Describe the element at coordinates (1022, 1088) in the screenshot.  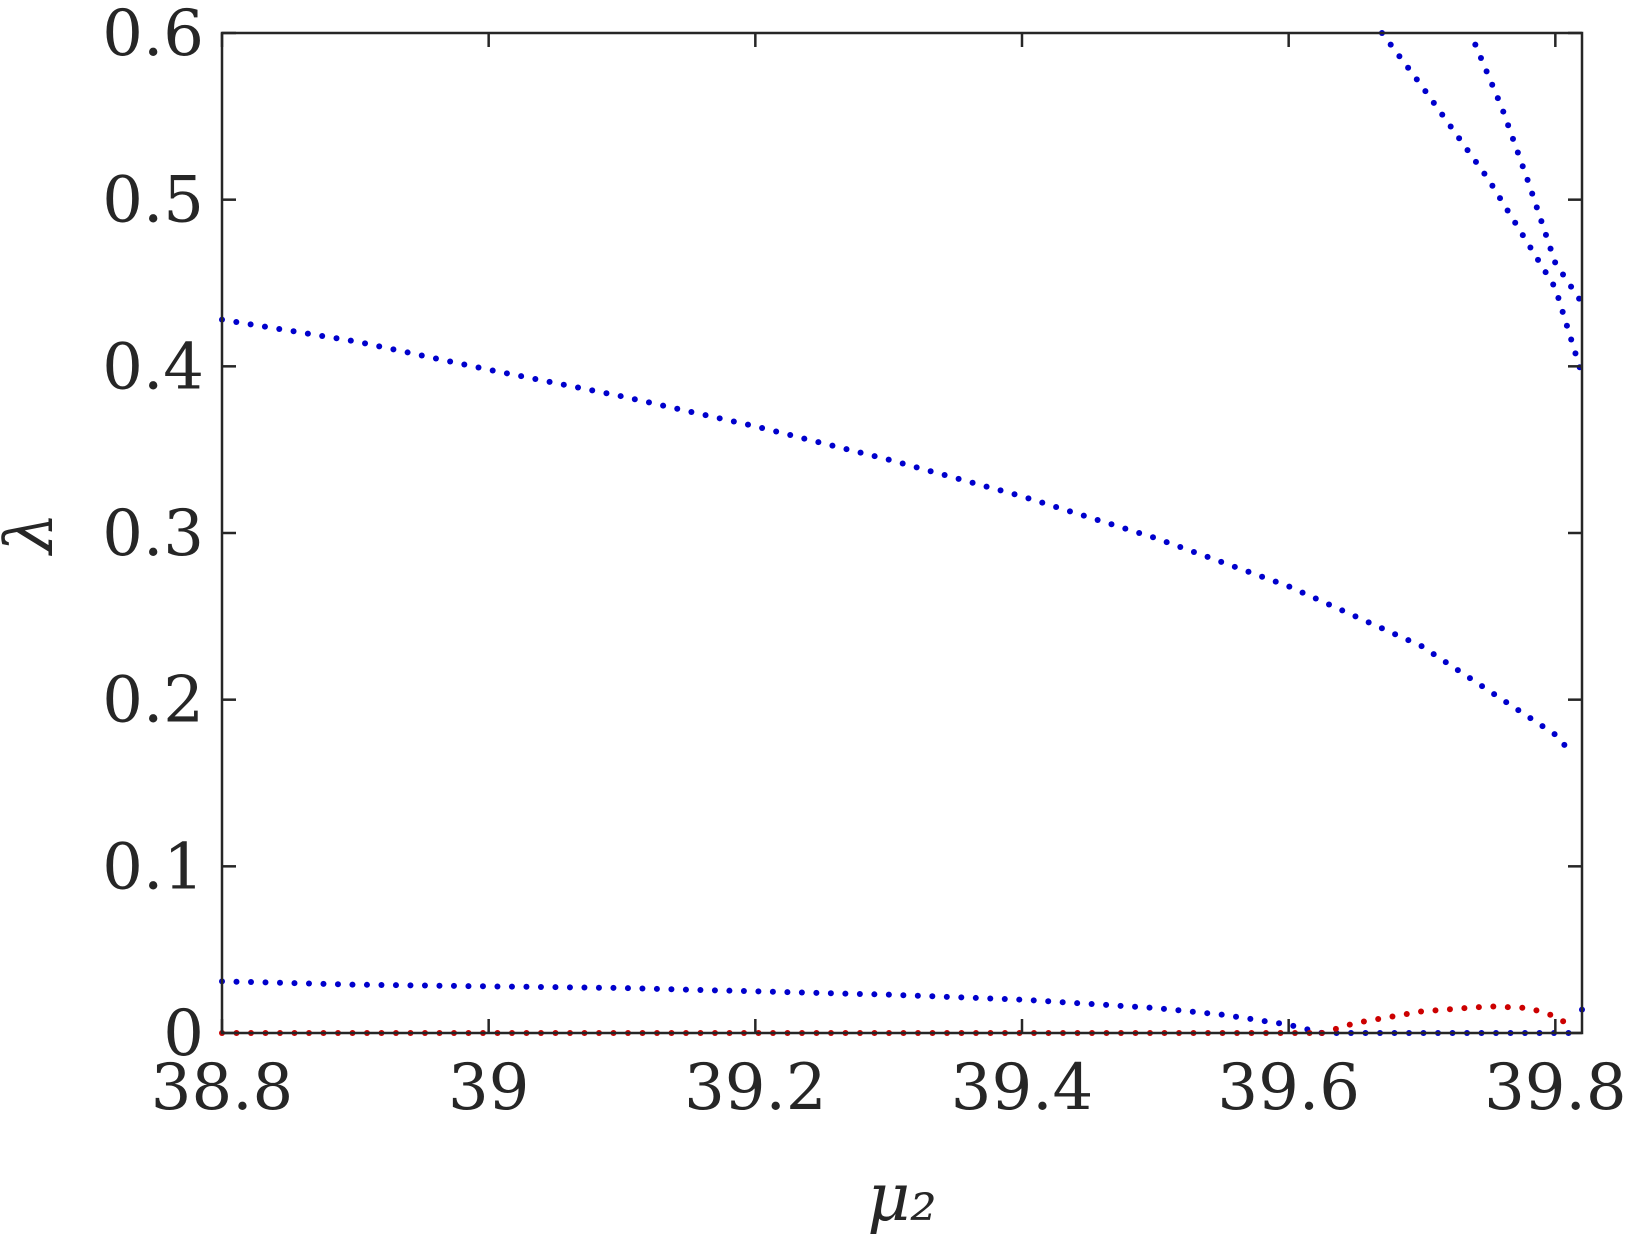
I see `x-tick-label-3: 39.4` at that location.